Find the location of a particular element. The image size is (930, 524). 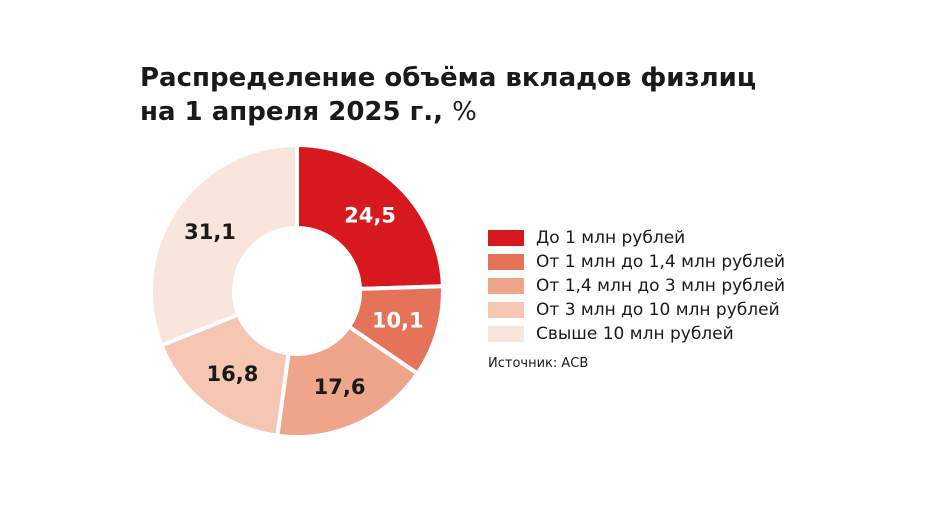

slice-value-label-1: 24,5 is located at coordinates (370, 216).